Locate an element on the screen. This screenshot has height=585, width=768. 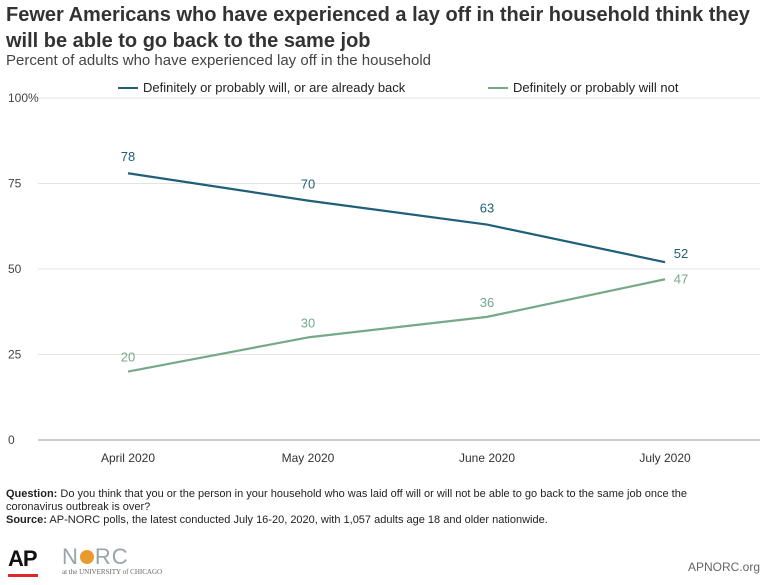
data-label: 47 is located at coordinates (681, 278).